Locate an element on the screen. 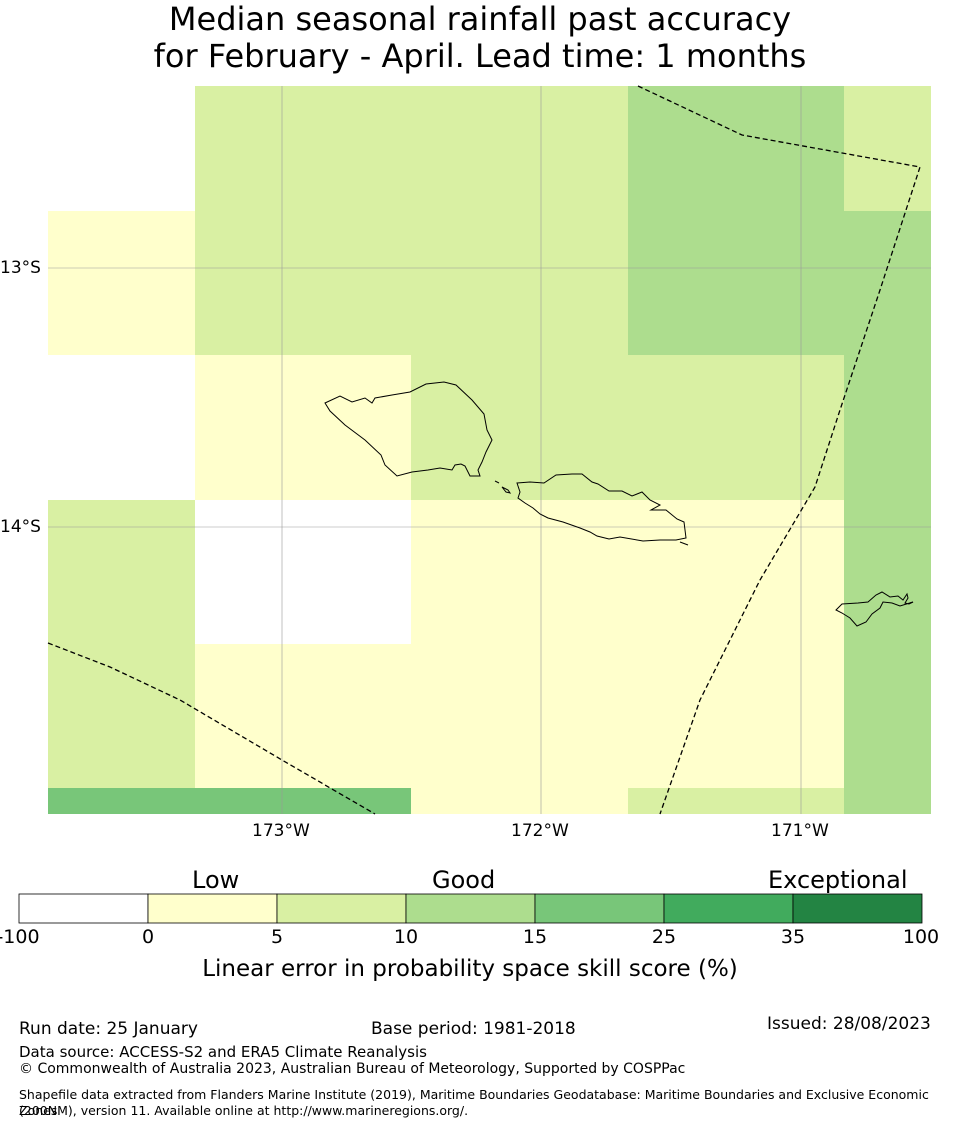 This screenshot has width=960, height=1125. run-date: Run date: 25 January is located at coordinates (108, 1029).